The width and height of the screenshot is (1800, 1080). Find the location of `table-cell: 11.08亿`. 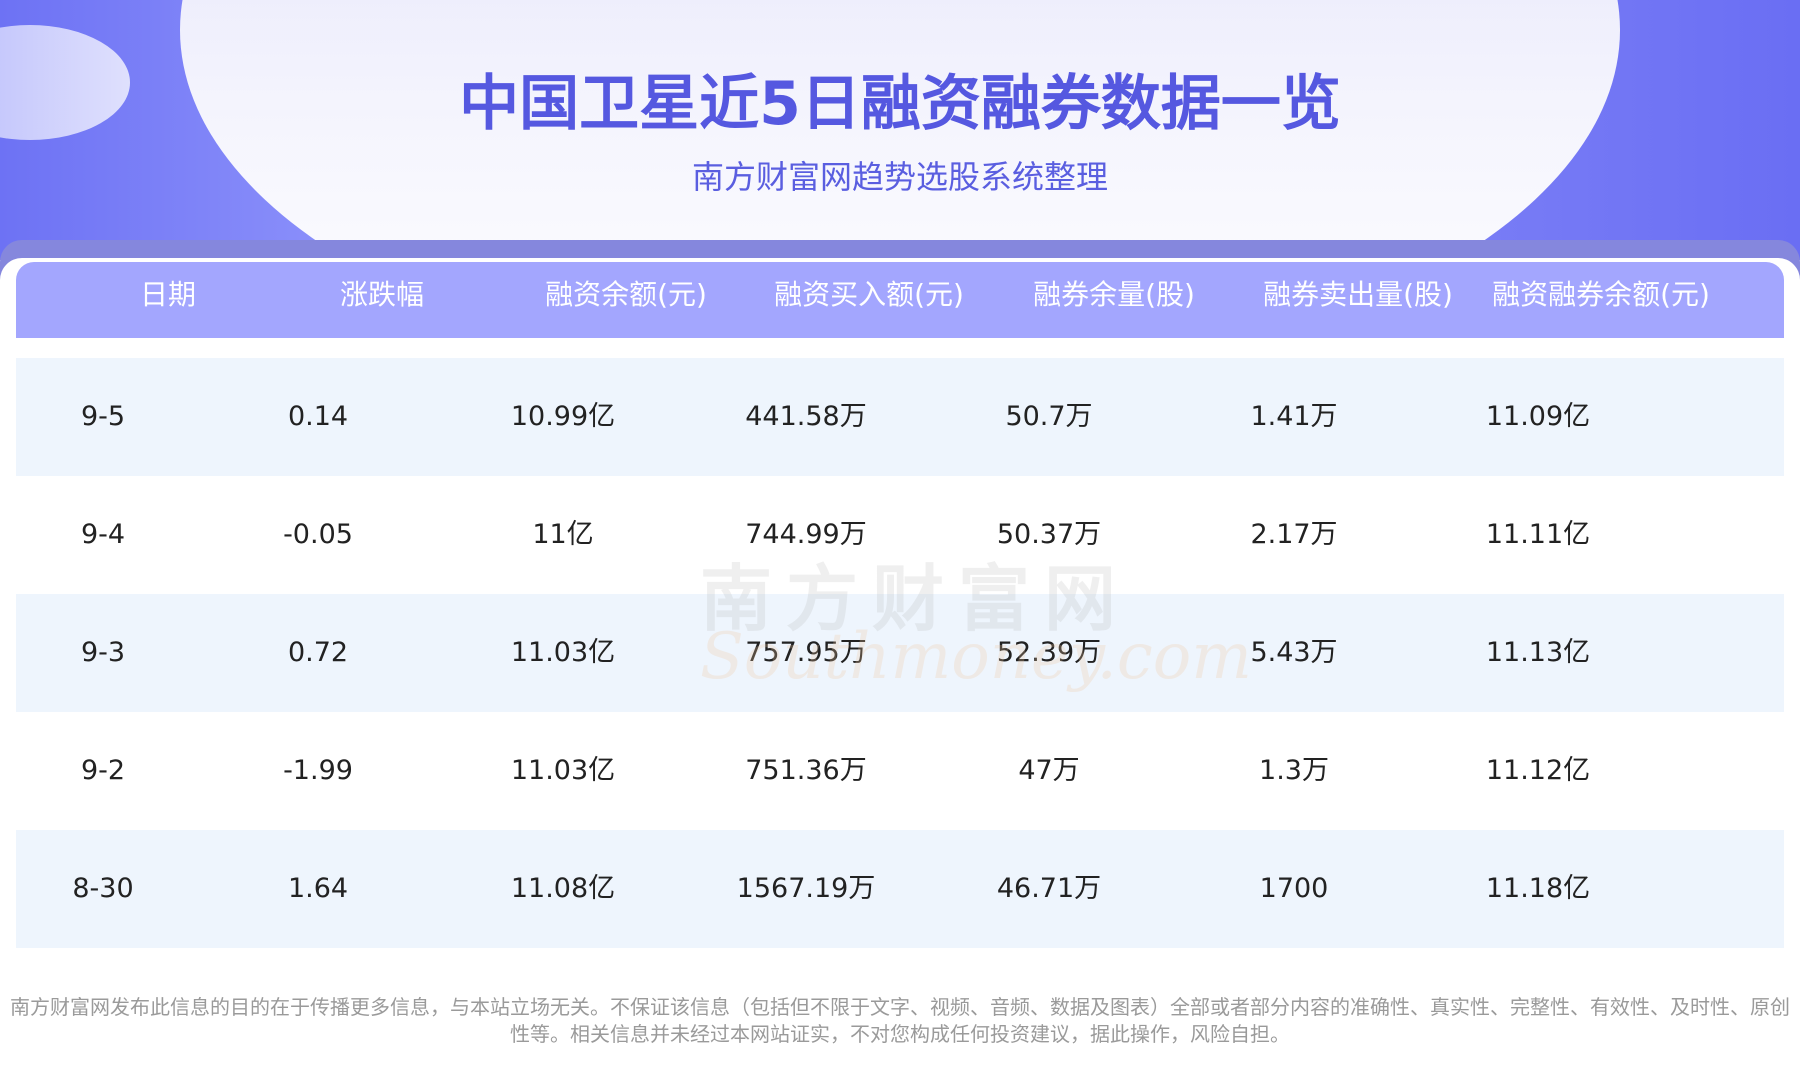

table-cell: 11.08亿 is located at coordinates (563, 888).